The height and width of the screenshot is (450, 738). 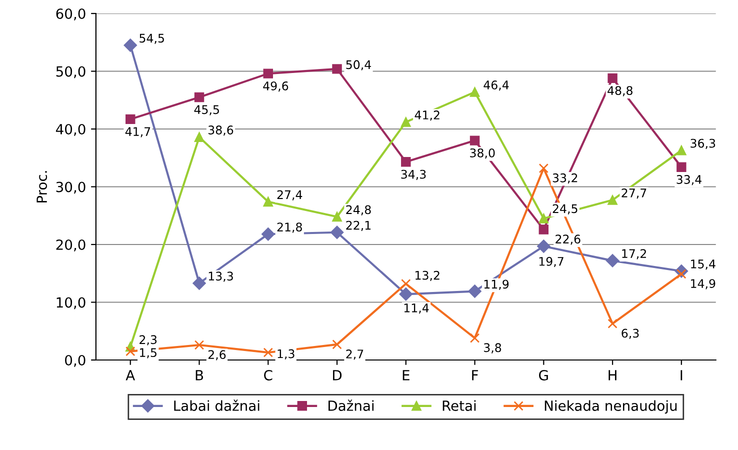 What do you see at coordinates (427, 115) in the screenshot?
I see `data-label: 41,2` at bounding box center [427, 115].